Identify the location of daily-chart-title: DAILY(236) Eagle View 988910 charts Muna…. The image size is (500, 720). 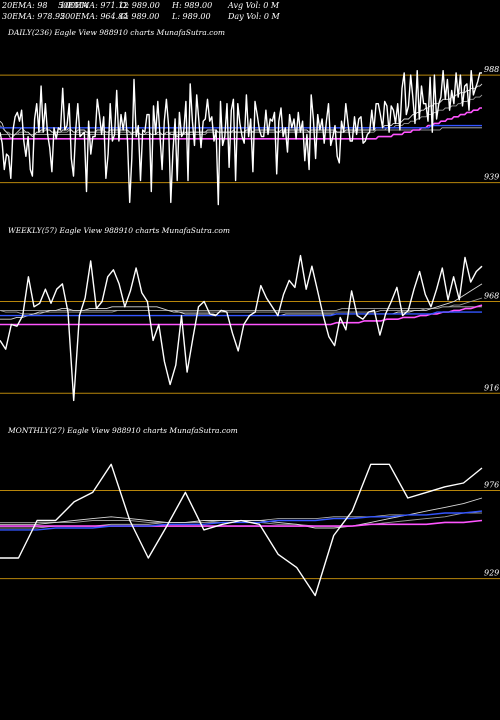
(116, 32).